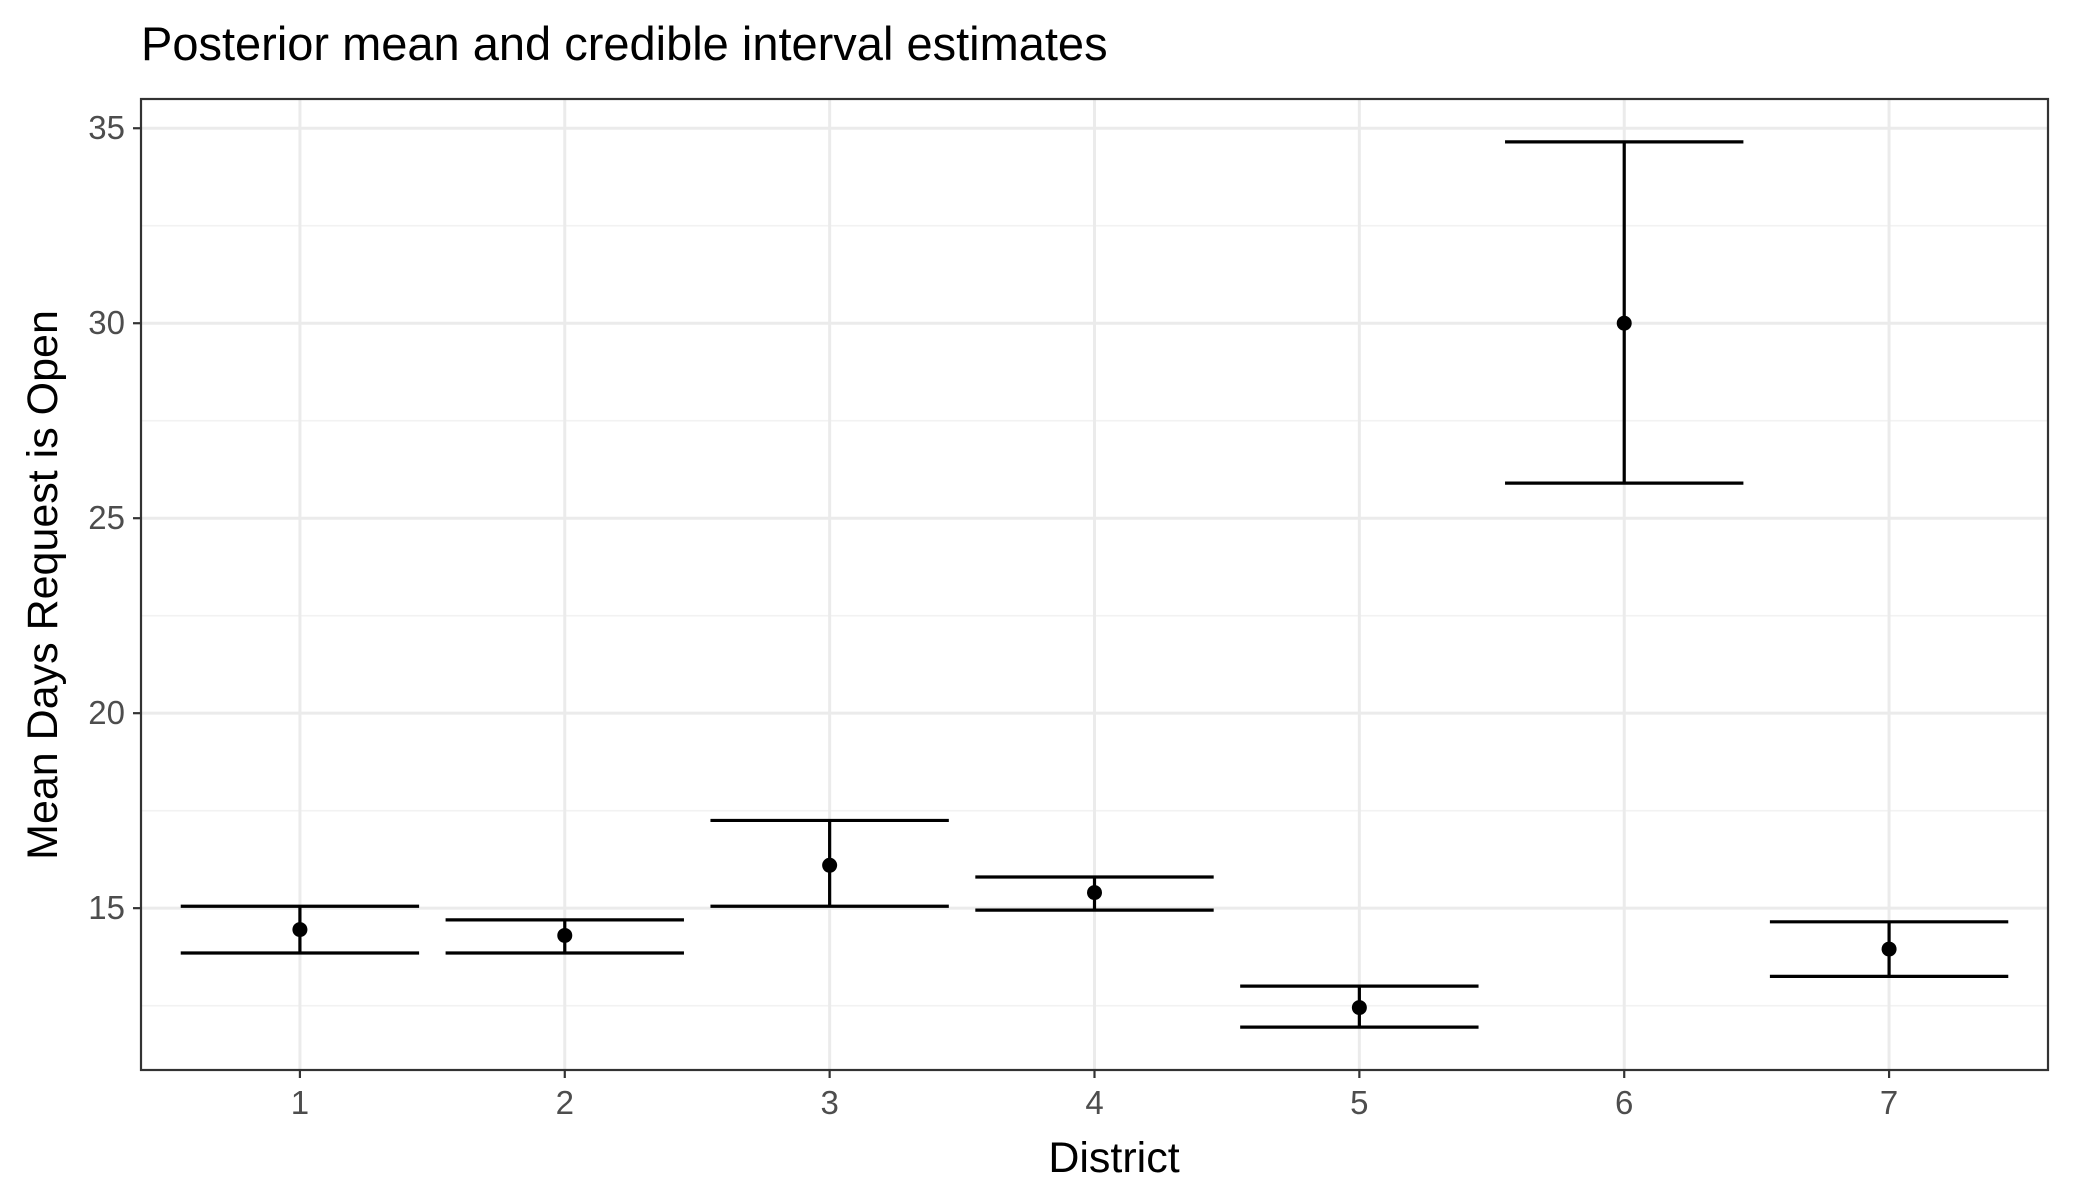 The width and height of the screenshot is (2100, 1200). What do you see at coordinates (106, 907) in the screenshot?
I see `y-tick-label: 15` at bounding box center [106, 907].